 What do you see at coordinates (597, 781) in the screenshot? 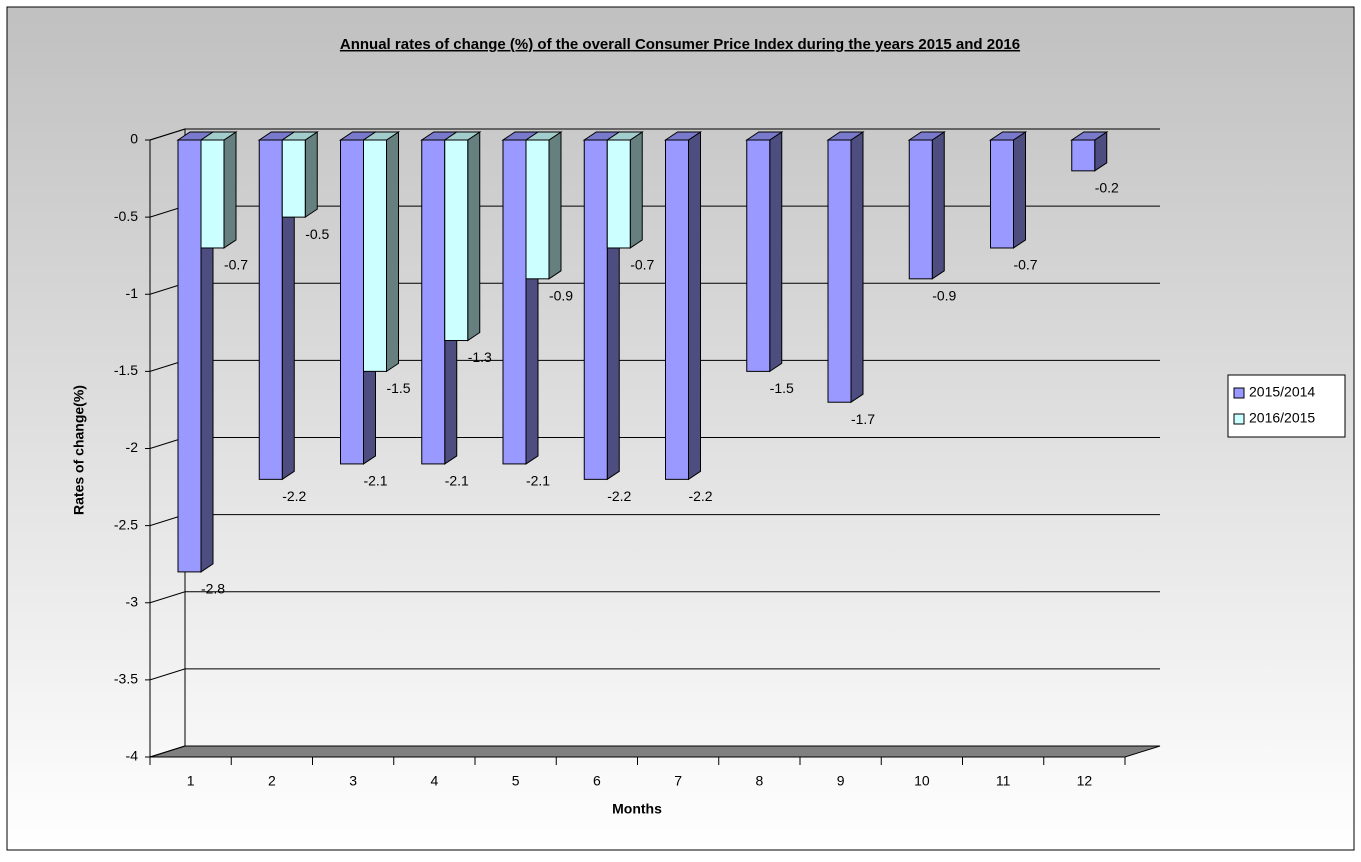
I see `x-tick-label: 6` at bounding box center [597, 781].